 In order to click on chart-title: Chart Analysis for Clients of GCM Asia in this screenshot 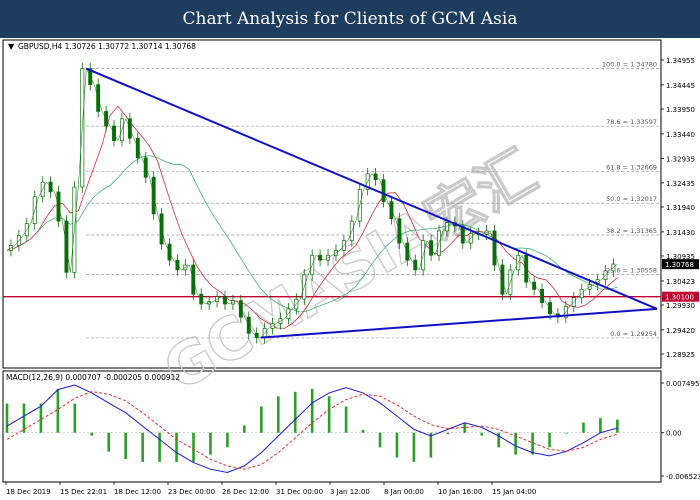, I will do `click(350, 19)`.